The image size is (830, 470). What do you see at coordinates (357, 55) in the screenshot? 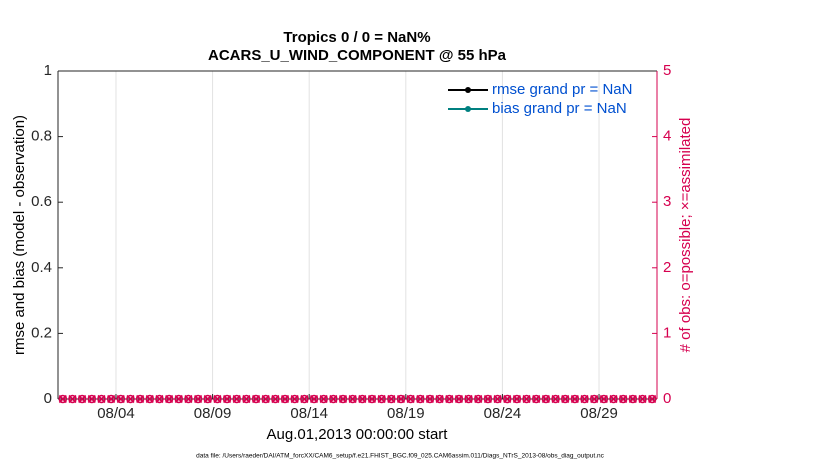
I see `chart-subtitle: ACARS_U_WIND_COMPONENT @ 55 hPa` at bounding box center [357, 55].